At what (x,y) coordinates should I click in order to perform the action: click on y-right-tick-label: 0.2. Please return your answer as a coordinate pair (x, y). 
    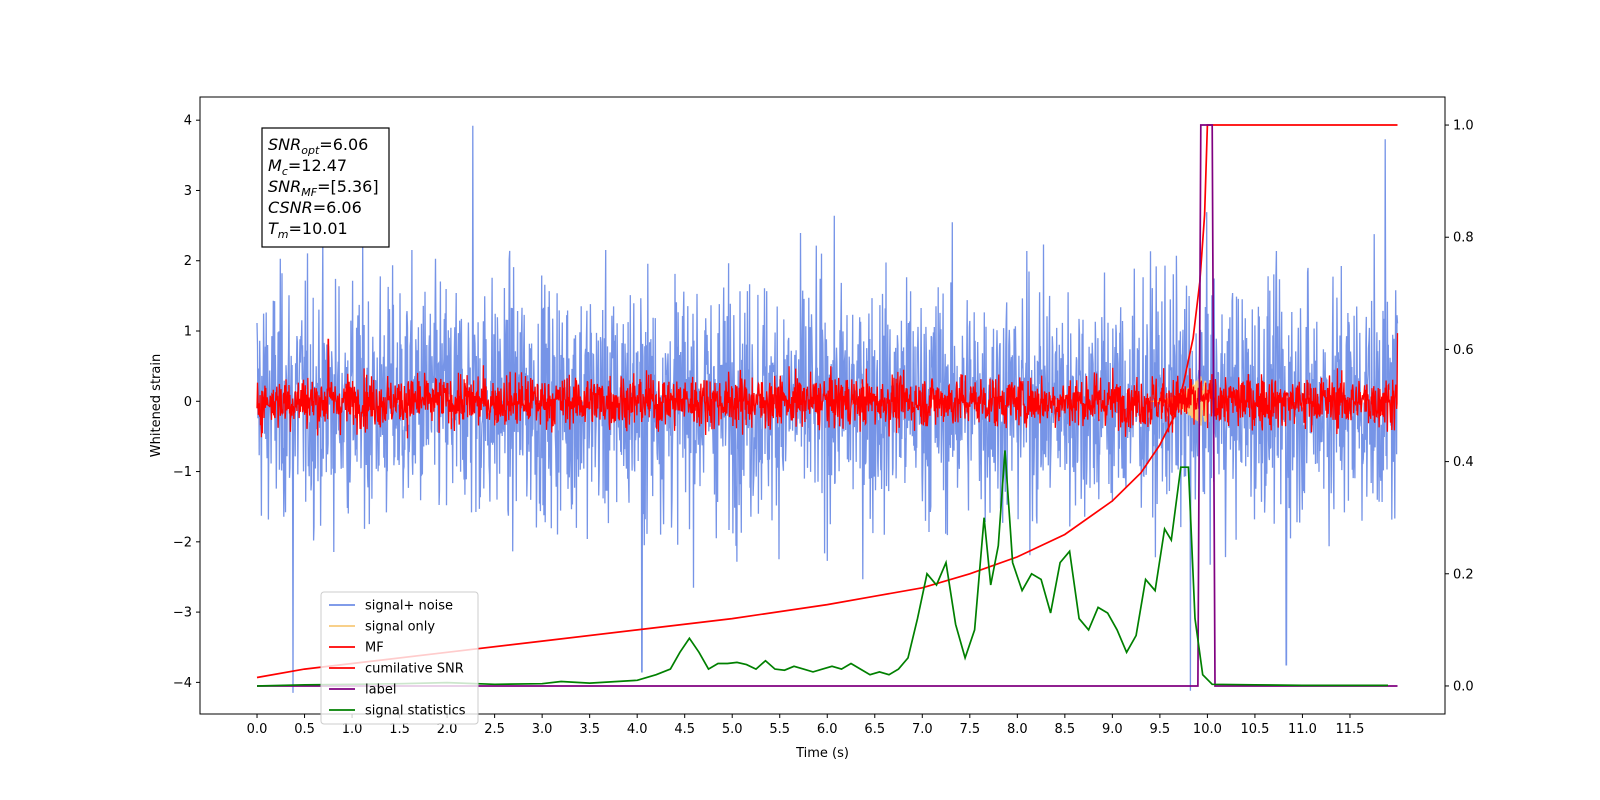
    Looking at the image, I should click on (1463, 574).